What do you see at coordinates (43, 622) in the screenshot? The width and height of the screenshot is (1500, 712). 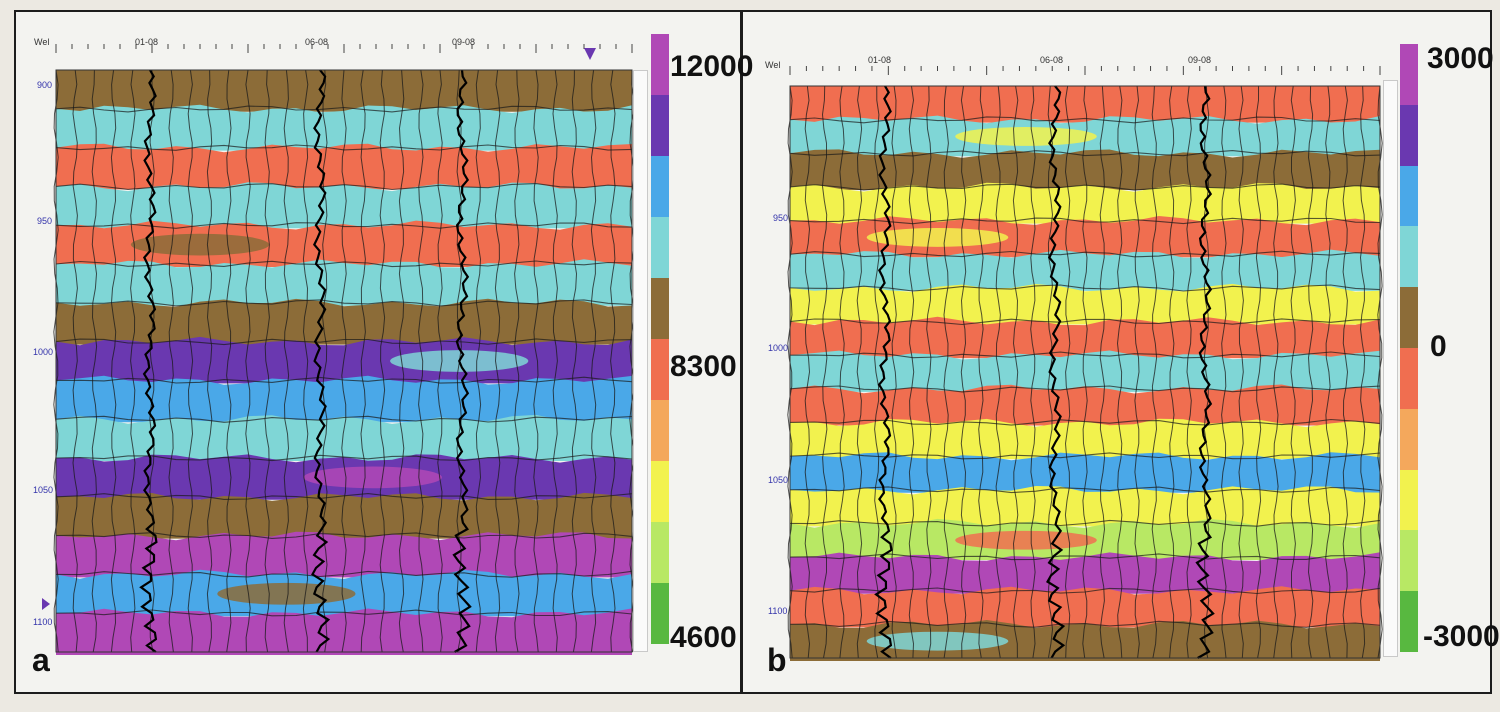 I see `depth-tick-a-1100: 1100` at bounding box center [43, 622].